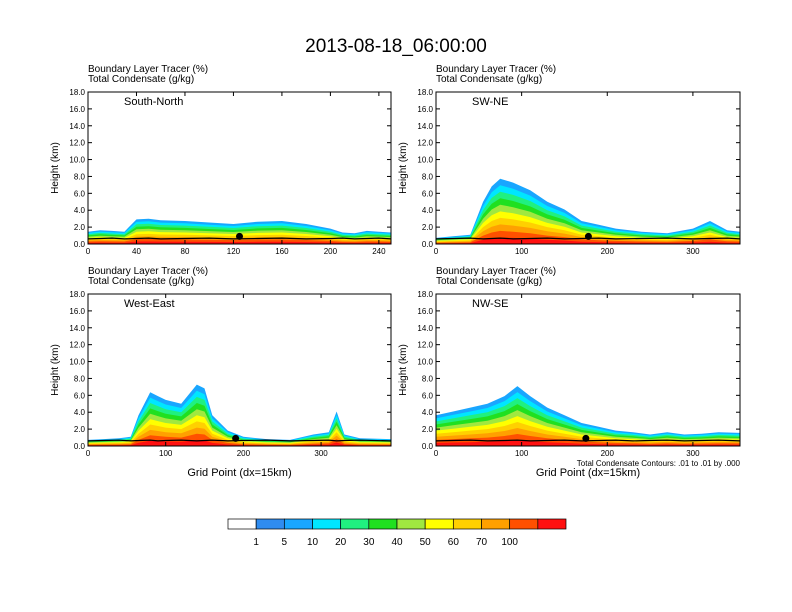 The width and height of the screenshot is (792, 612). What do you see at coordinates (136, 251) in the screenshot?
I see `x-tick-label: 40` at bounding box center [136, 251].